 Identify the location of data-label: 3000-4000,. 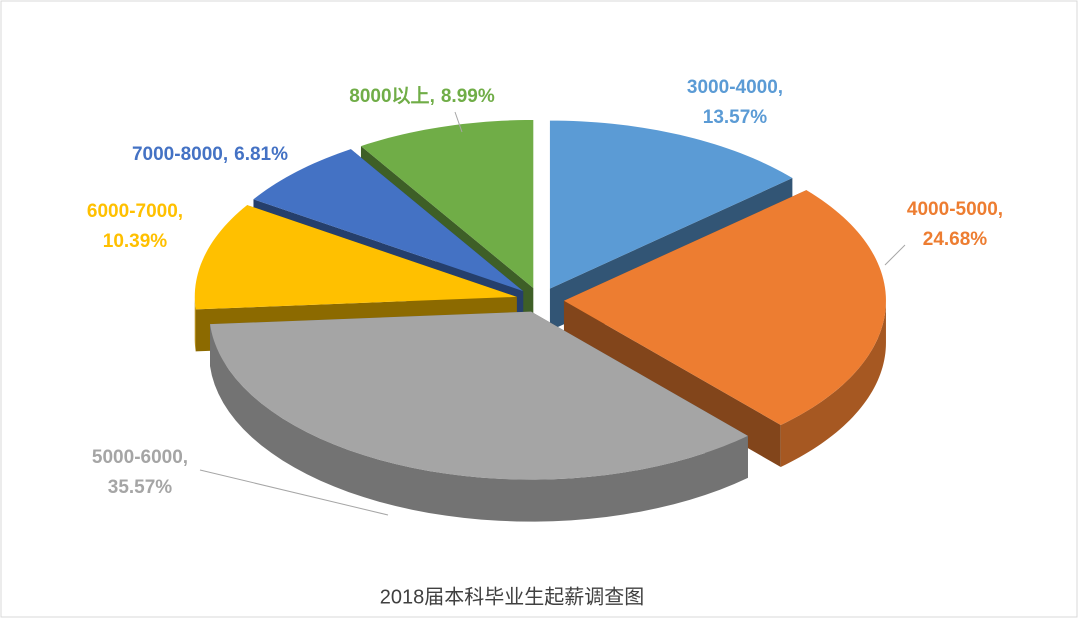
(735, 87).